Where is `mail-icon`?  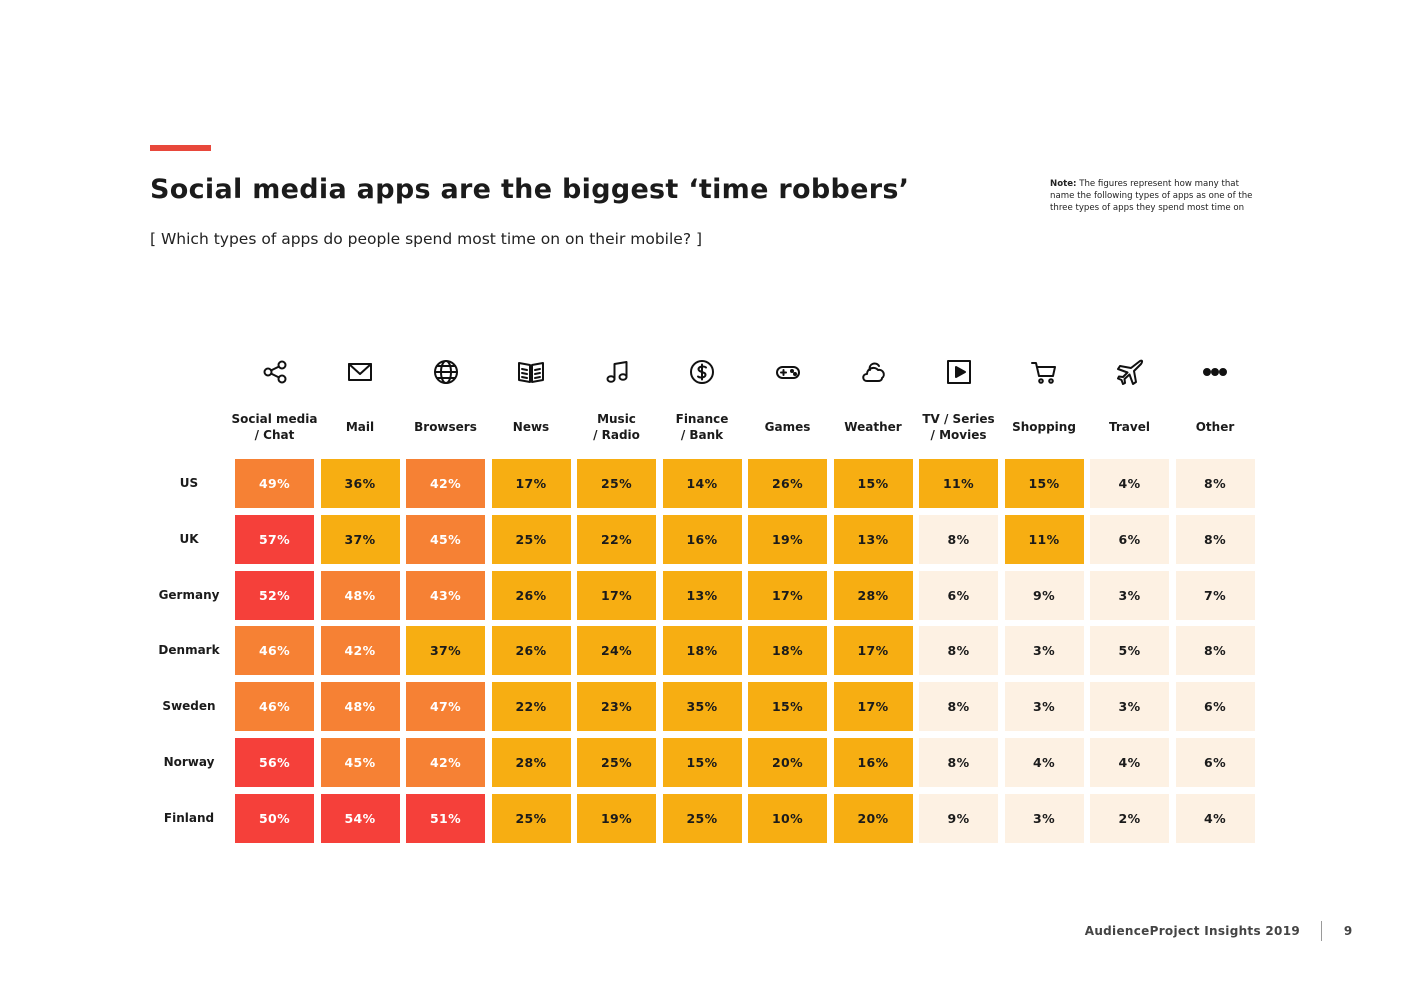
mail-icon is located at coordinates (360, 372).